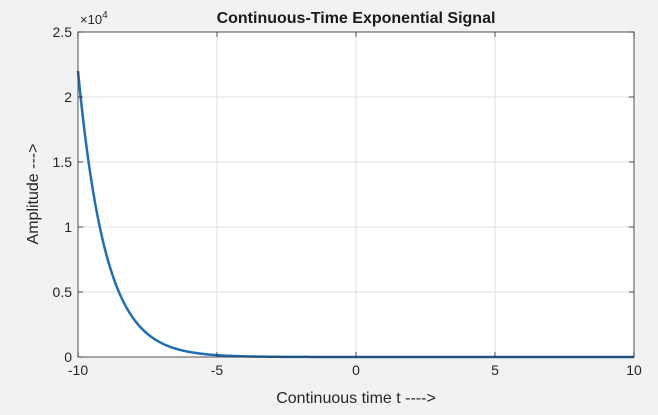 The height and width of the screenshot is (415, 658). I want to click on y-tick-label: 0, so click(68, 357).